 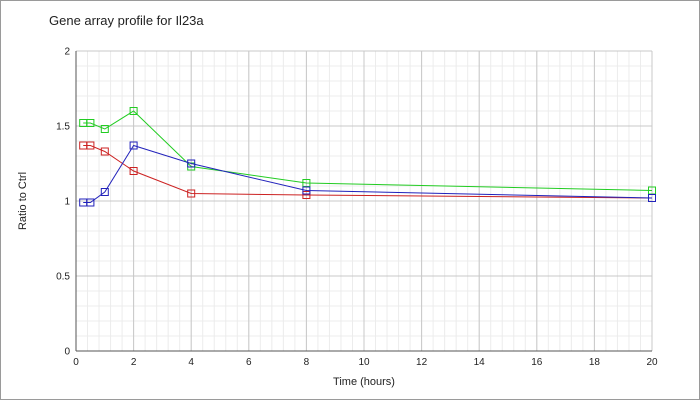 I want to click on x-tick-labels: 0 2 4 6 8 10 12 14 16 18 20, so click(x=365, y=362).